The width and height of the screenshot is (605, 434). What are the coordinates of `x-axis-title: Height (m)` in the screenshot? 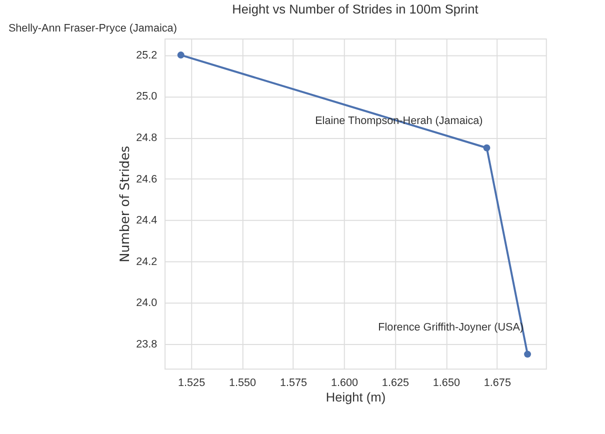 It's located at (356, 397).